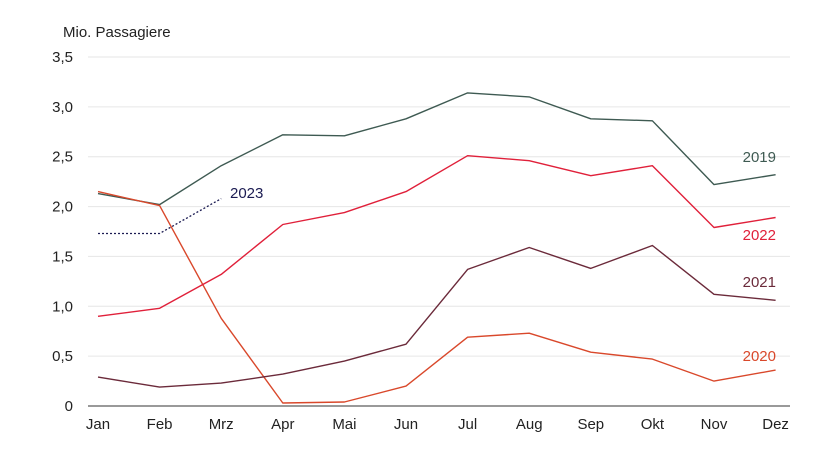 This screenshot has width=840, height=457. I want to click on x-tick-label: Jul, so click(467, 424).